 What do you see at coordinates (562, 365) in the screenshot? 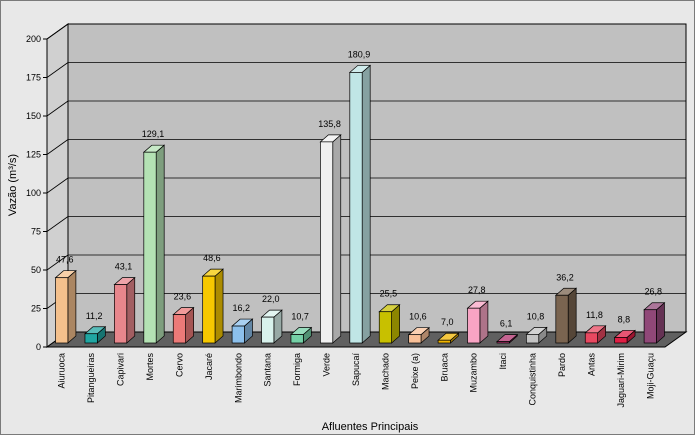
I see `x-tick-label: Pardo` at bounding box center [562, 365].